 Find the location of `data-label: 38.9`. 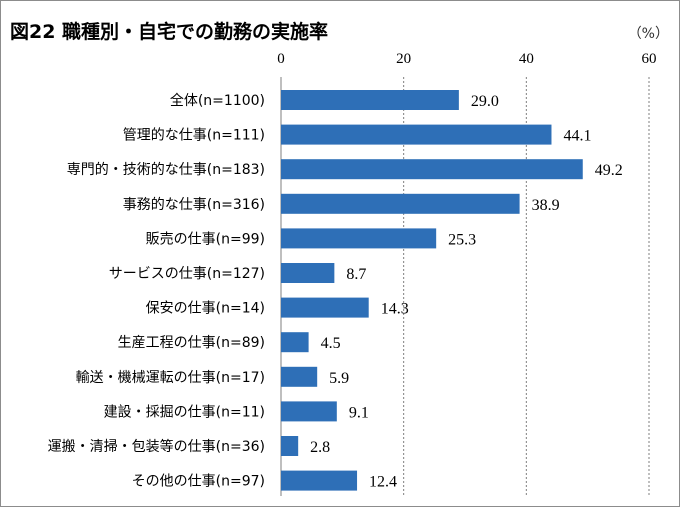

data-label: 38.9 is located at coordinates (546, 205).